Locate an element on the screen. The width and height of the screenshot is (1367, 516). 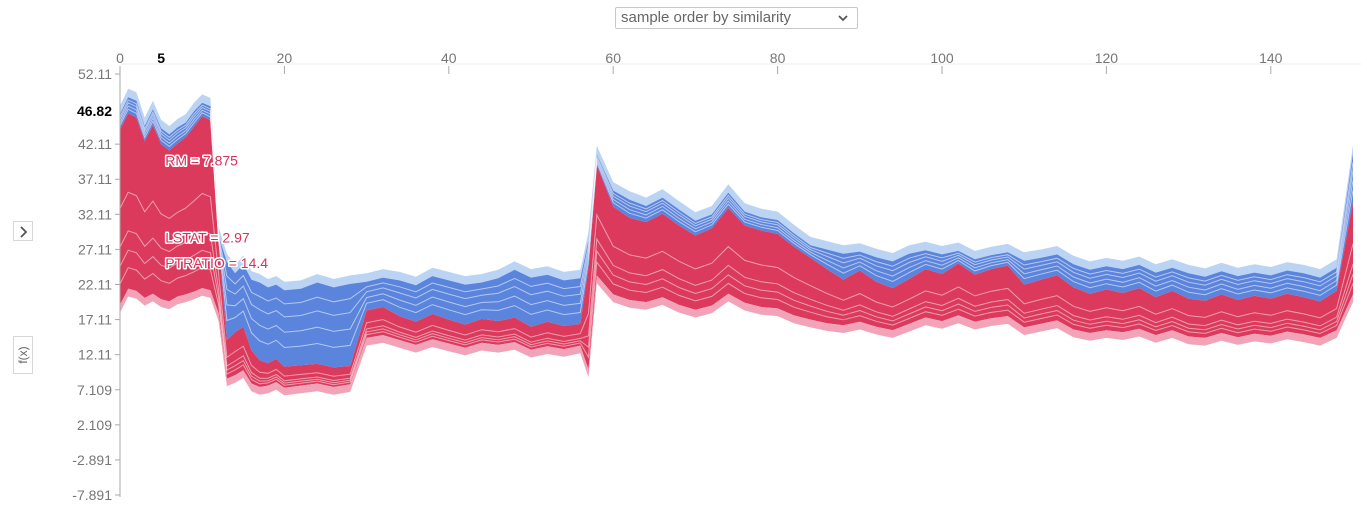
feature-label: LSTAT = 2.97 is located at coordinates (207, 238).